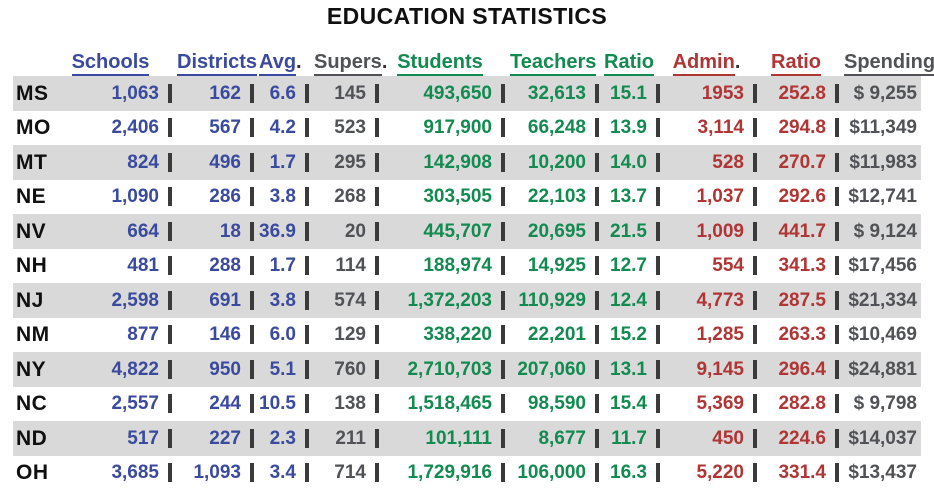 The height and width of the screenshot is (504, 934). What do you see at coordinates (629, 438) in the screenshot?
I see `cell-ratio: 11.7` at bounding box center [629, 438].